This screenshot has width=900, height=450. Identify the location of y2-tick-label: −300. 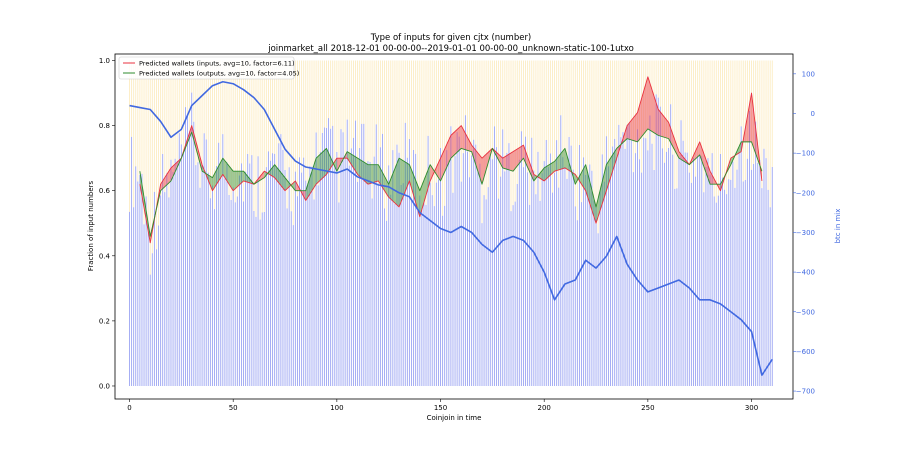
(805, 233).